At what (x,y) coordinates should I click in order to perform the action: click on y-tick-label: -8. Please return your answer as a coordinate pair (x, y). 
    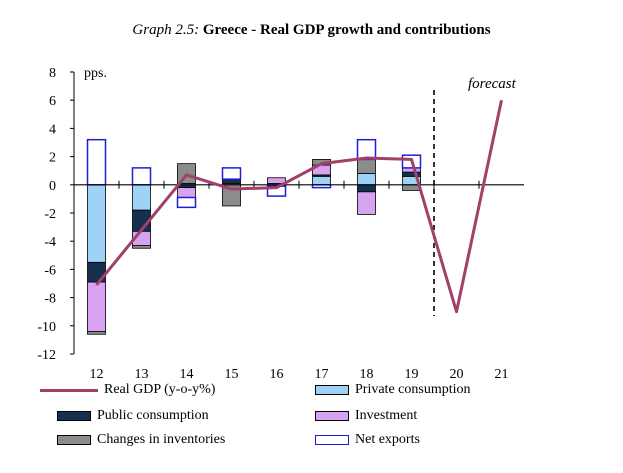
    Looking at the image, I should click on (50, 299).